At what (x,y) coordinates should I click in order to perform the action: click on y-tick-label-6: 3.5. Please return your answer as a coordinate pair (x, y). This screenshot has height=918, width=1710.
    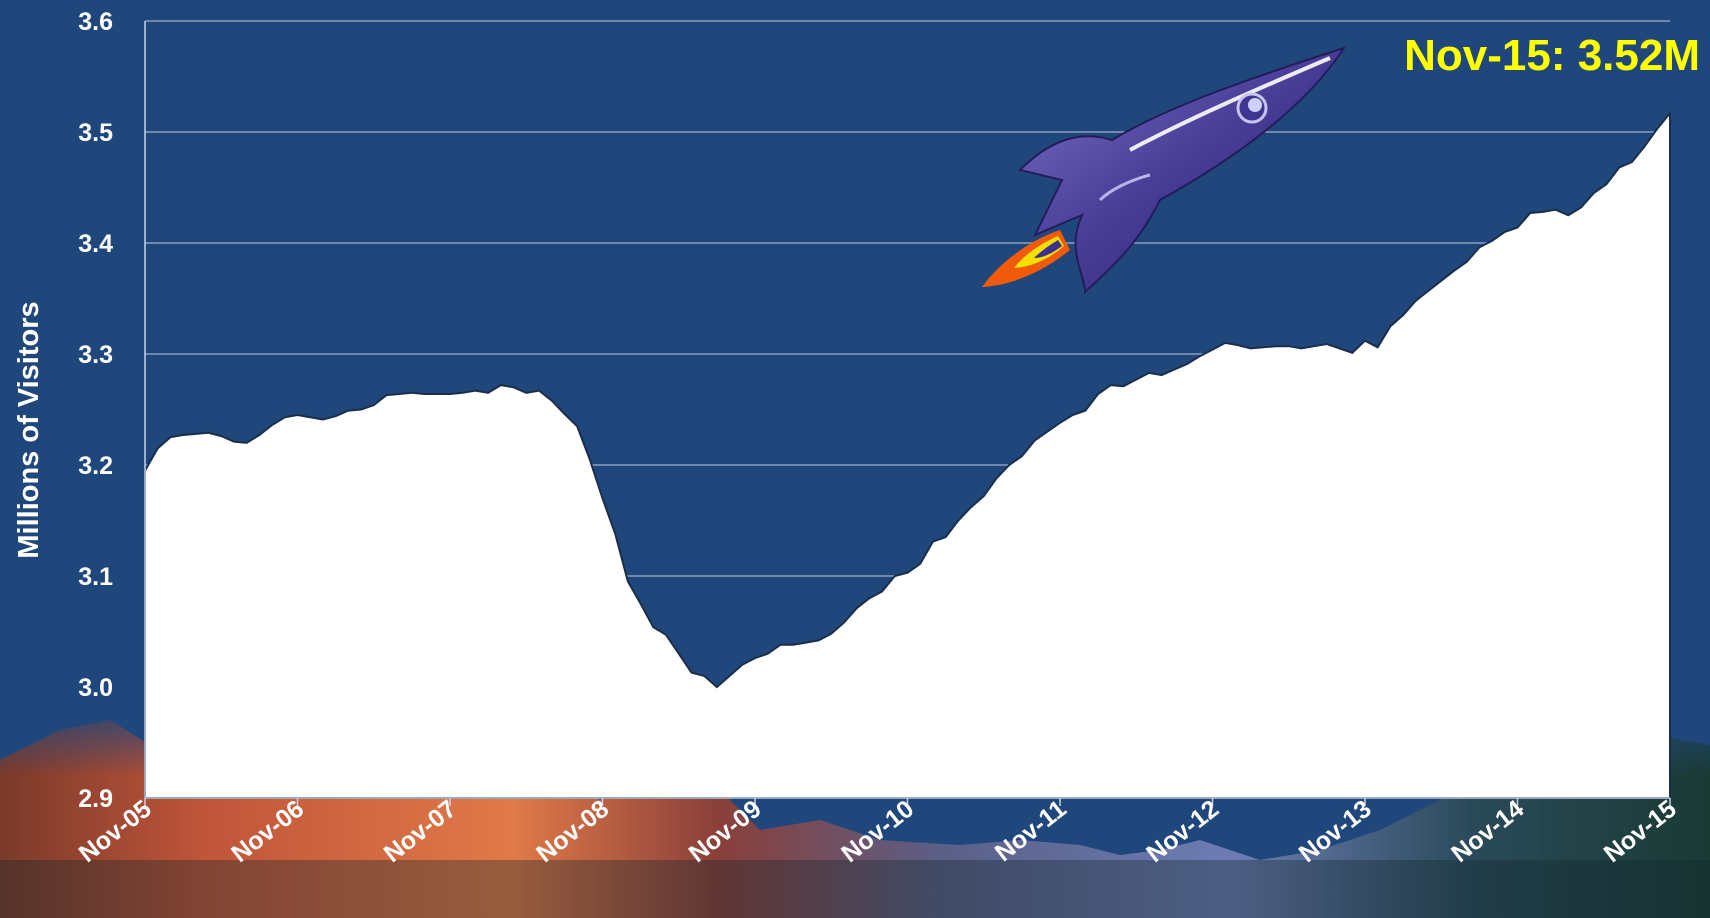
    Looking at the image, I should click on (95, 133).